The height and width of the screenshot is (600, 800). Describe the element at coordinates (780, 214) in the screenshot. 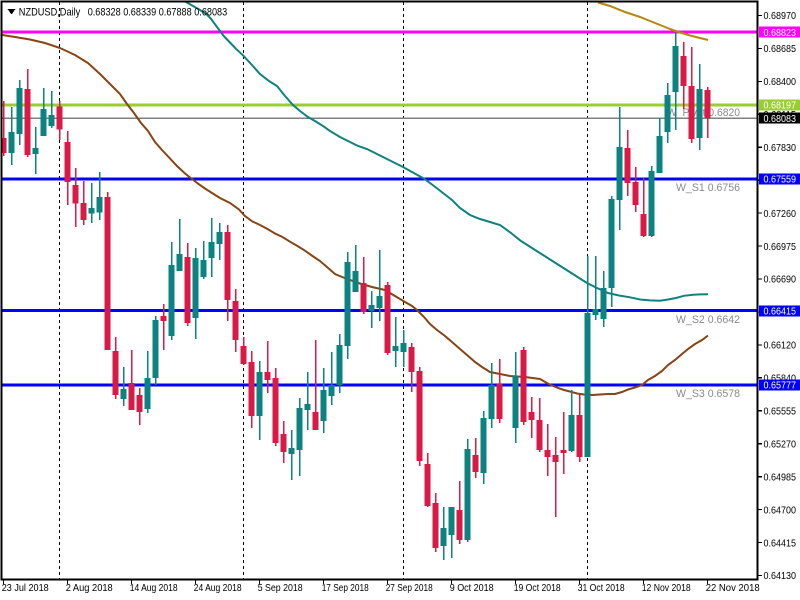

I see `svg-text: 0.67260` at that location.